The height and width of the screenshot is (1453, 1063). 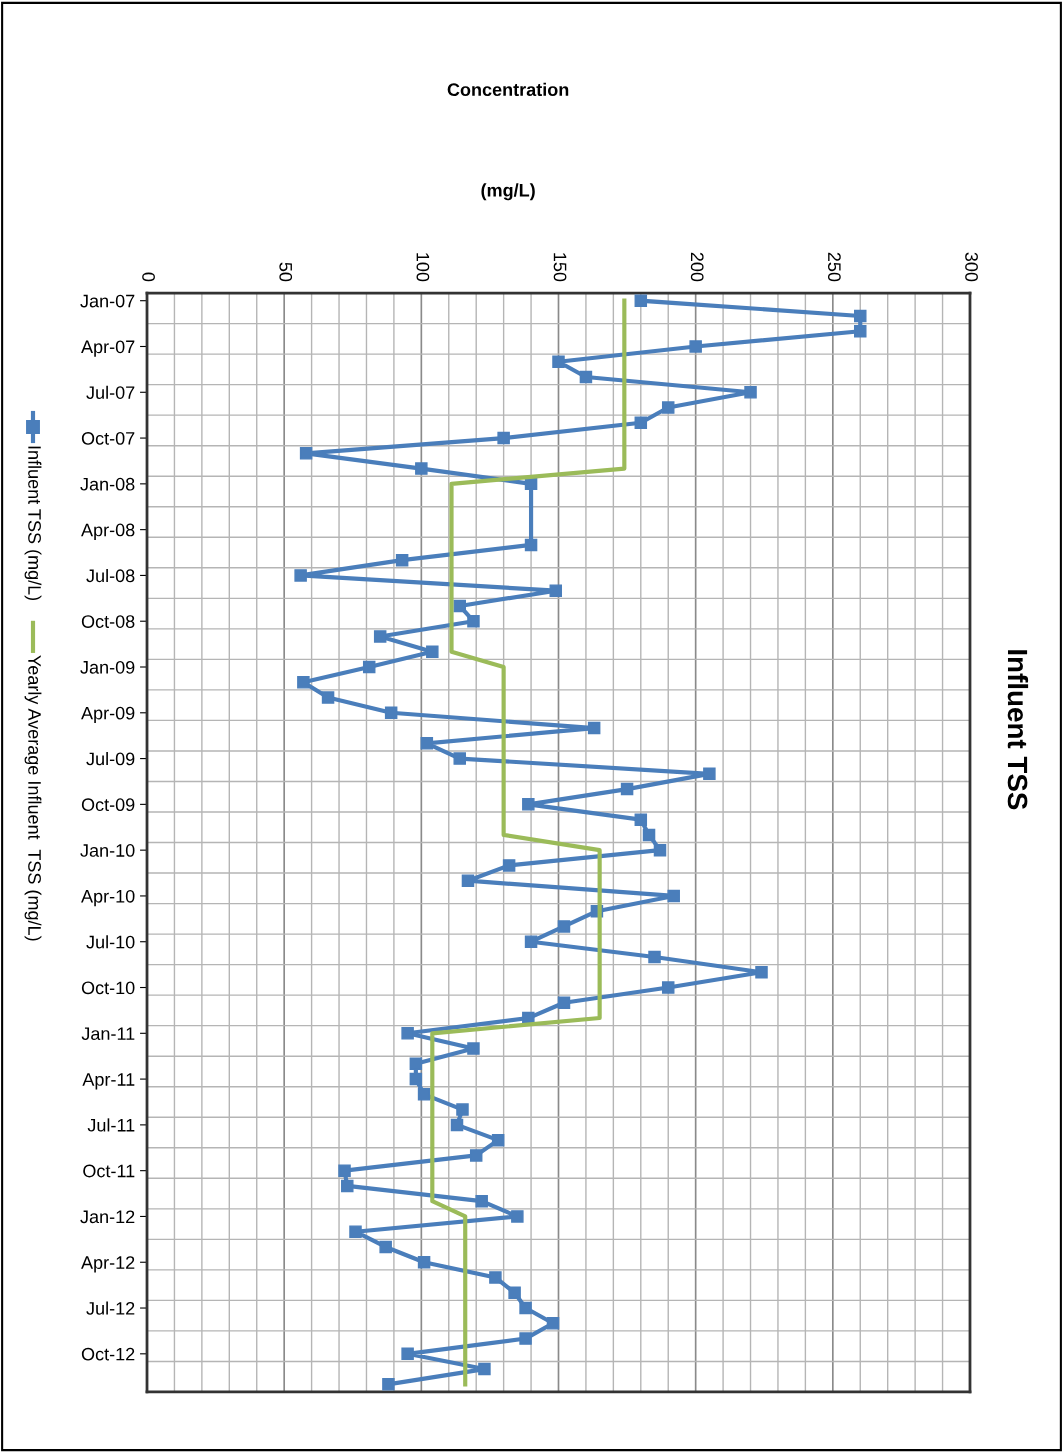 What do you see at coordinates (971, 267) in the screenshot?
I see `x-tick-label: 300` at bounding box center [971, 267].